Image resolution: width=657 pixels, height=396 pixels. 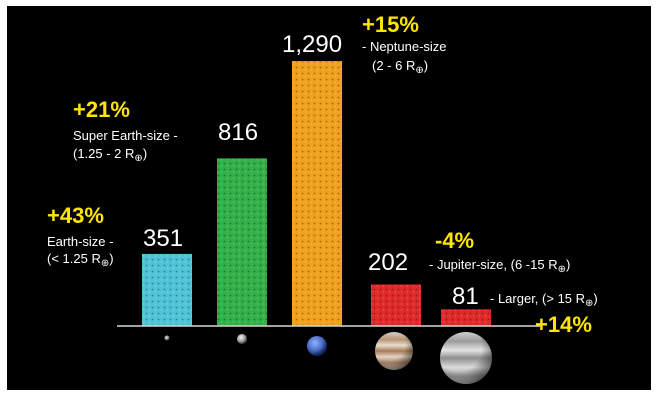 I want to click on category-label-super-earth-size: Super Earth-size -, so click(x=125, y=135).